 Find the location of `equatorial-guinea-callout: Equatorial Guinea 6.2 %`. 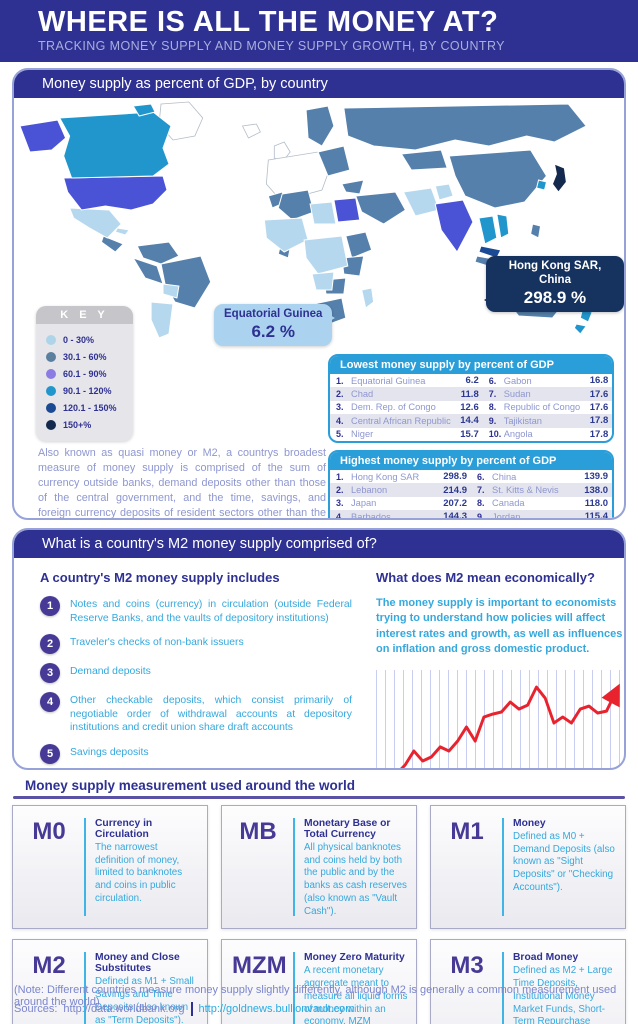

equatorial-guinea-callout: Equatorial Guinea 6.2 % is located at coordinates (275, 325).